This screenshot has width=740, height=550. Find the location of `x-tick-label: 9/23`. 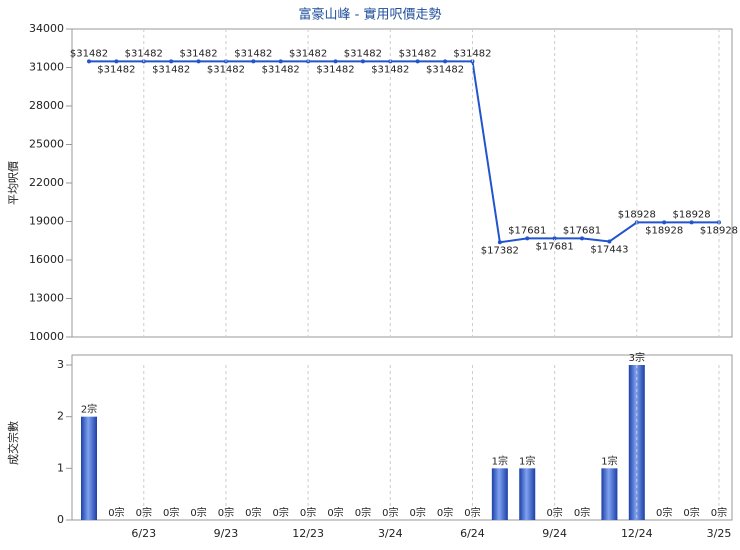

x-tick-label: 9/23 is located at coordinates (226, 533).